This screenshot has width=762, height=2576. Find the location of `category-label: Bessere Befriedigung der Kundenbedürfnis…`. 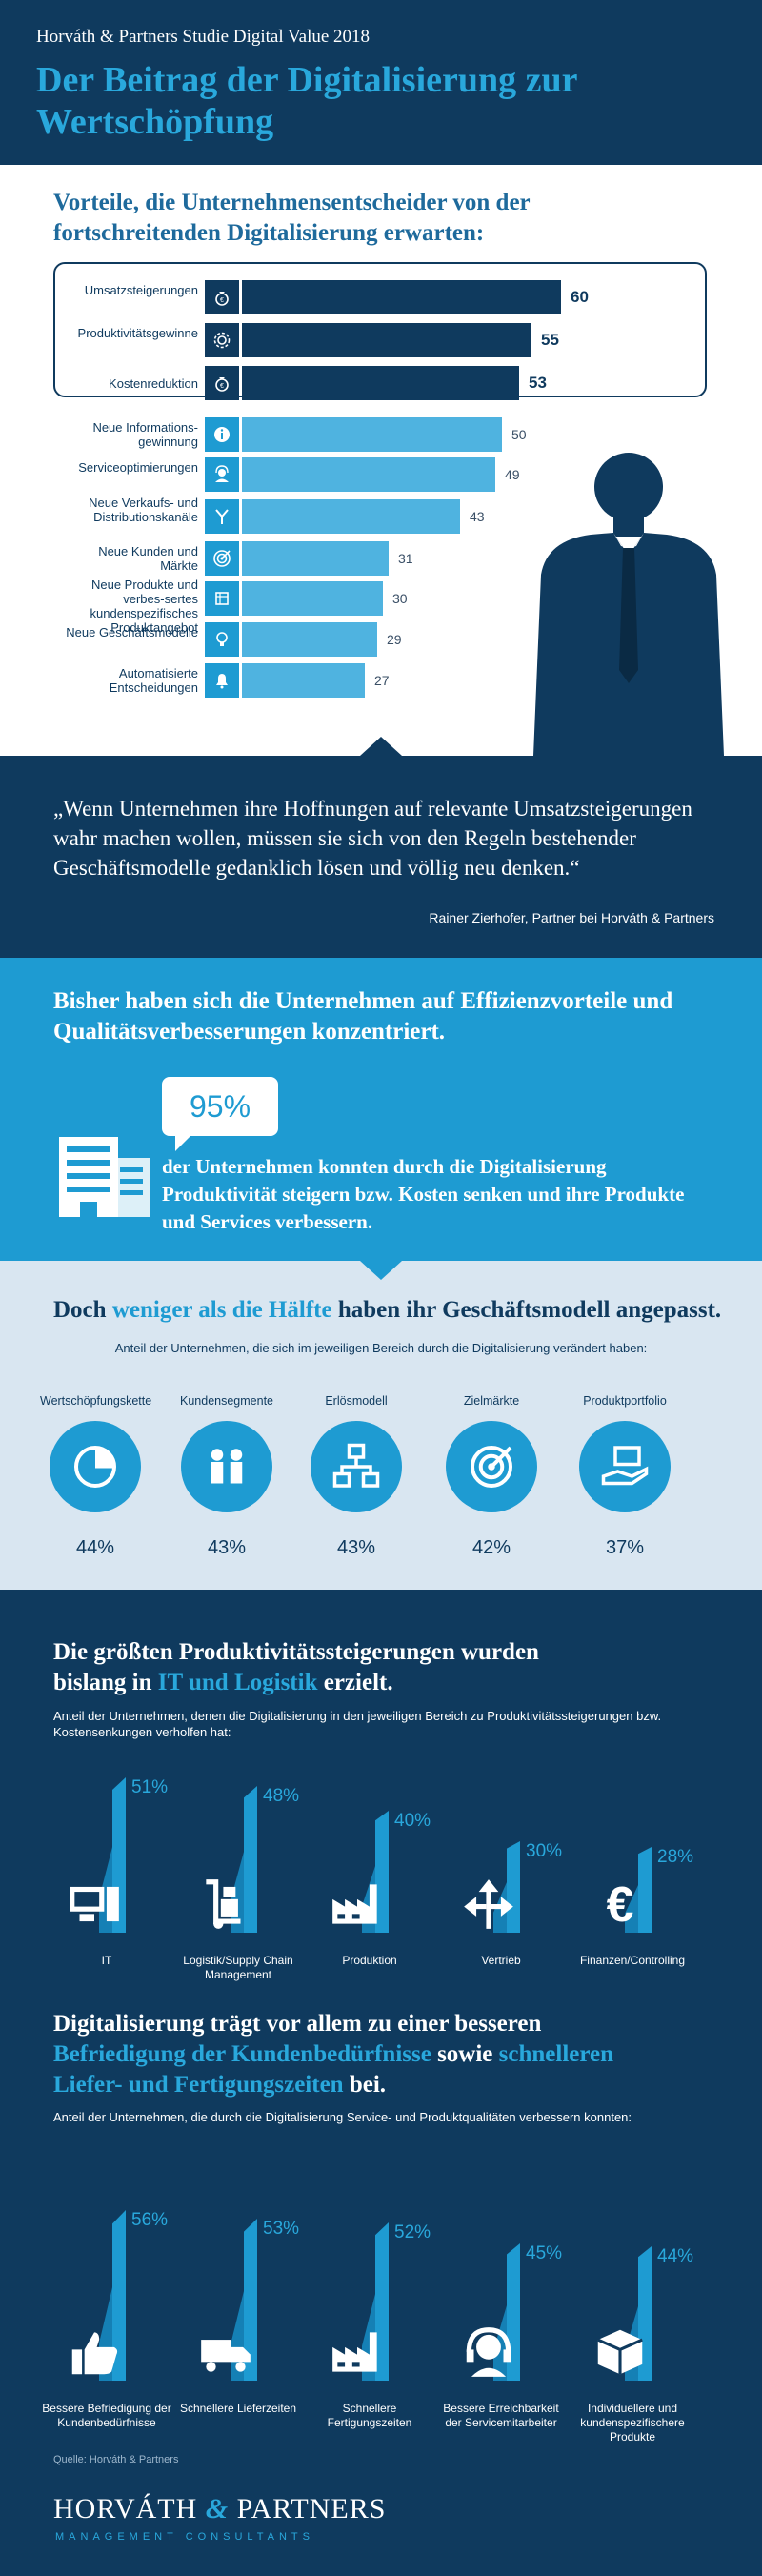

category-label: Bessere Befriedigung der Kundenbedürfnis… is located at coordinates (106, 2415).